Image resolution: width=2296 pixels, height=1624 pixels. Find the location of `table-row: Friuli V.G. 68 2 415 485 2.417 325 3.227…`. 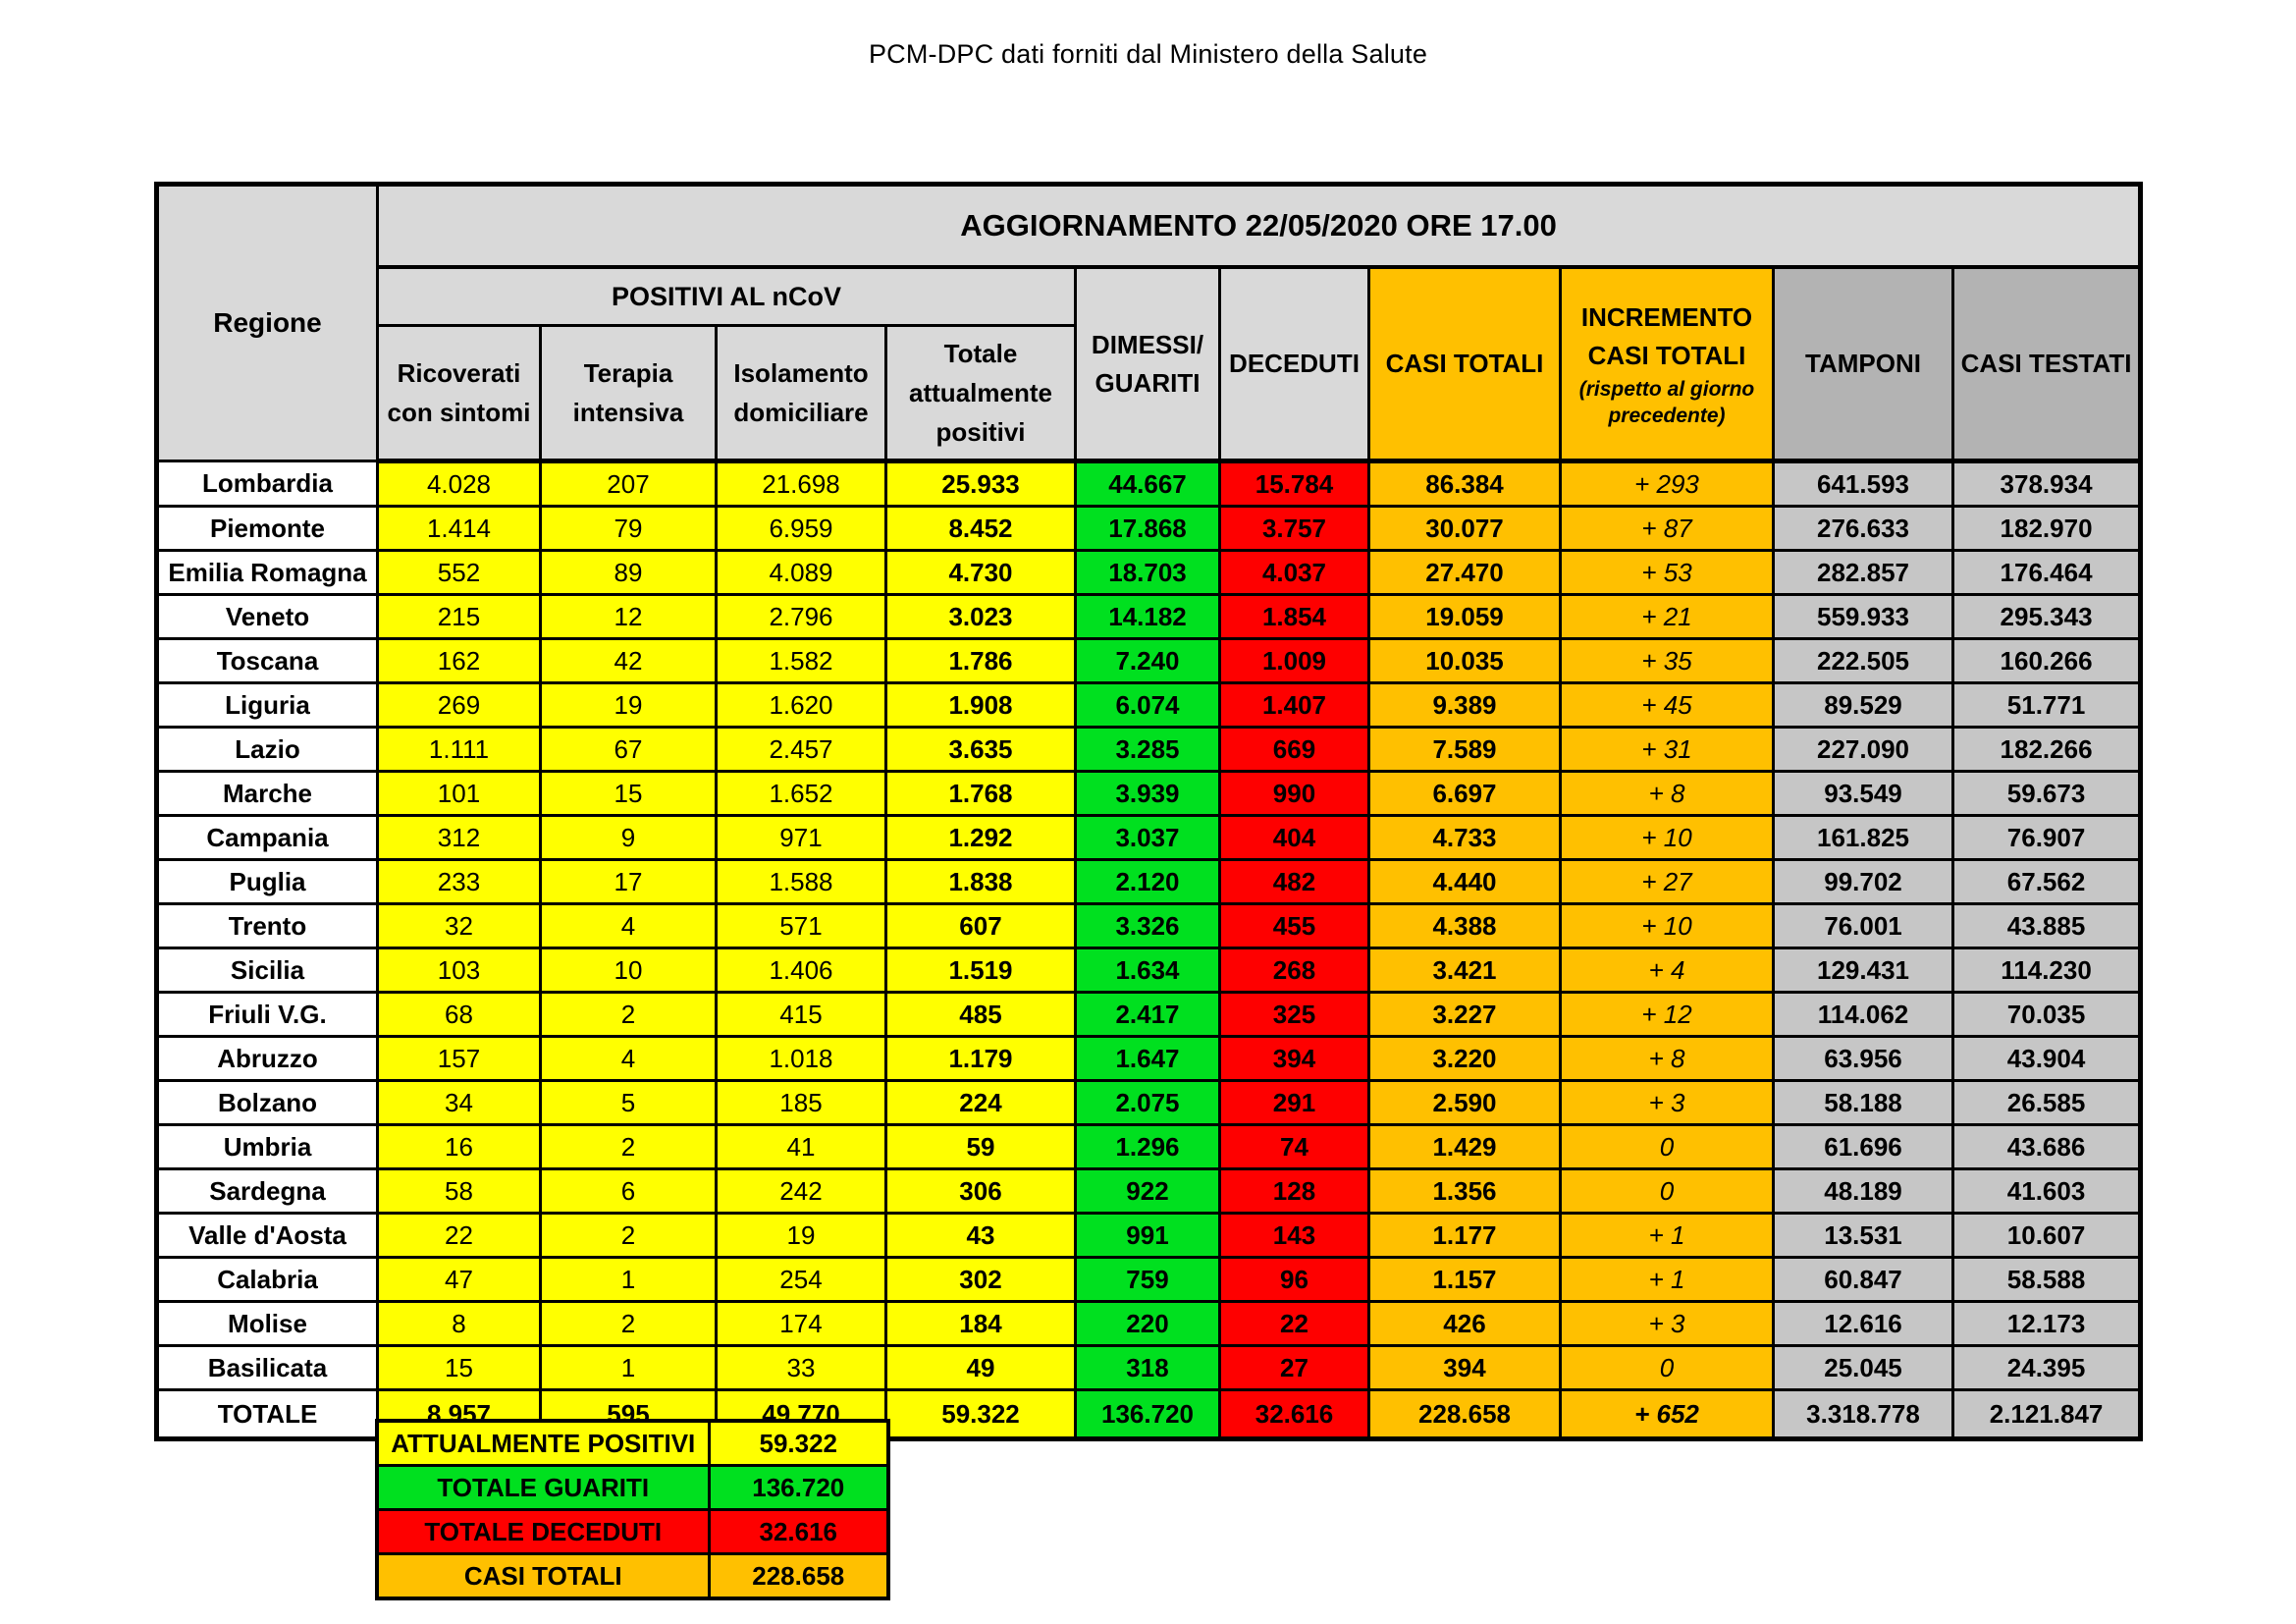

table-row: Friuli V.G. 68 2 415 485 2.417 325 3.227… is located at coordinates (1149, 1014).